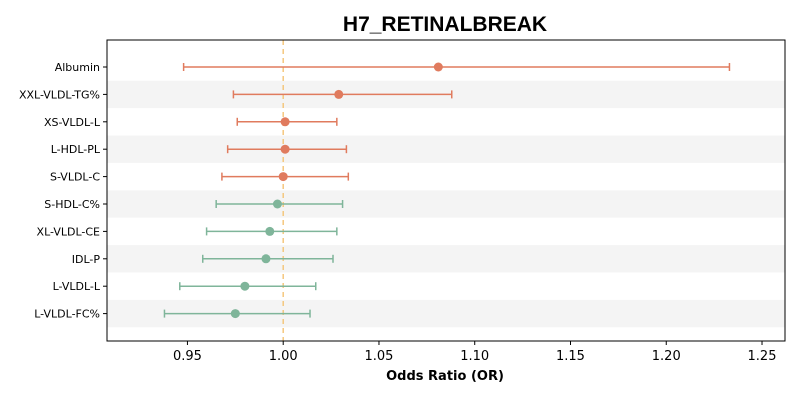  What do you see at coordinates (59, 94) in the screenshot?
I see `y-tick-label: XXL-VLDL-TG%` at bounding box center [59, 94].